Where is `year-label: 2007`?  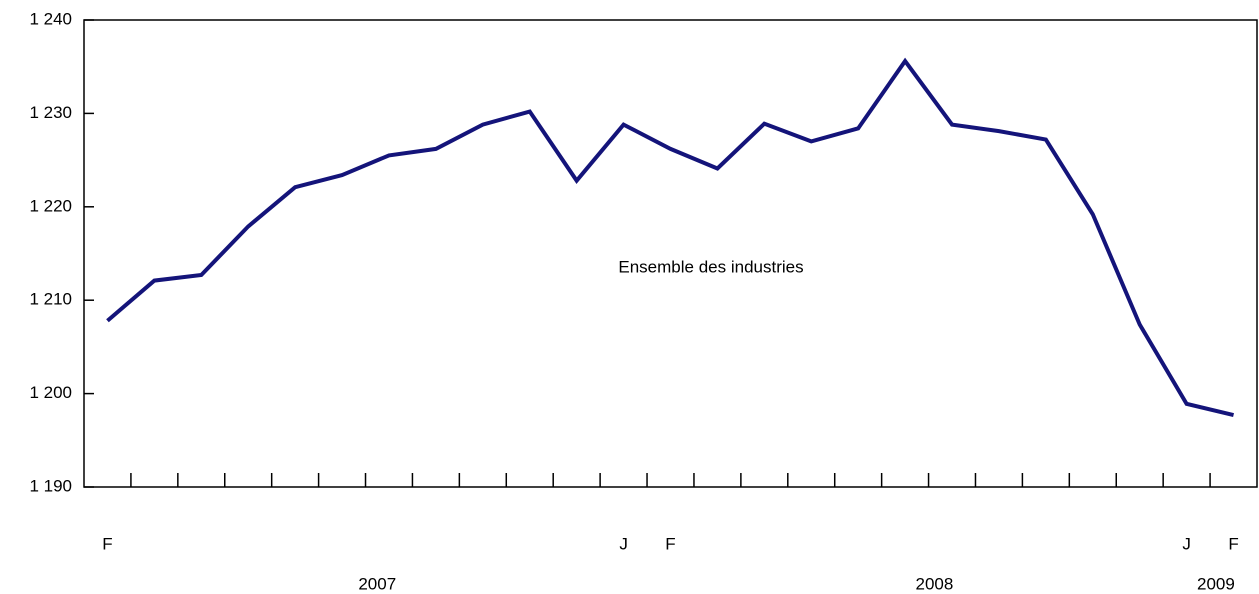
year-label: 2007 is located at coordinates (377, 583).